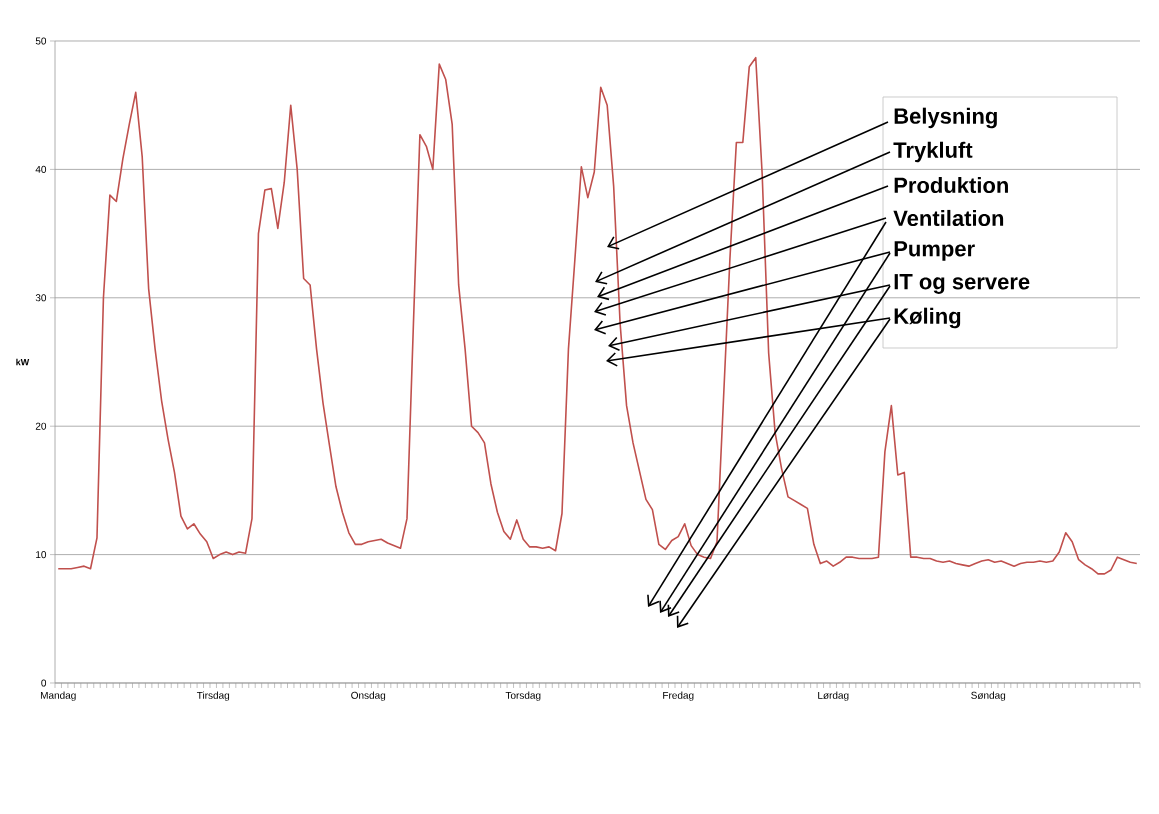 This screenshot has width=1159, height=814. Describe the element at coordinates (41, 41) in the screenshot. I see `y-tick-label: 50` at that location.